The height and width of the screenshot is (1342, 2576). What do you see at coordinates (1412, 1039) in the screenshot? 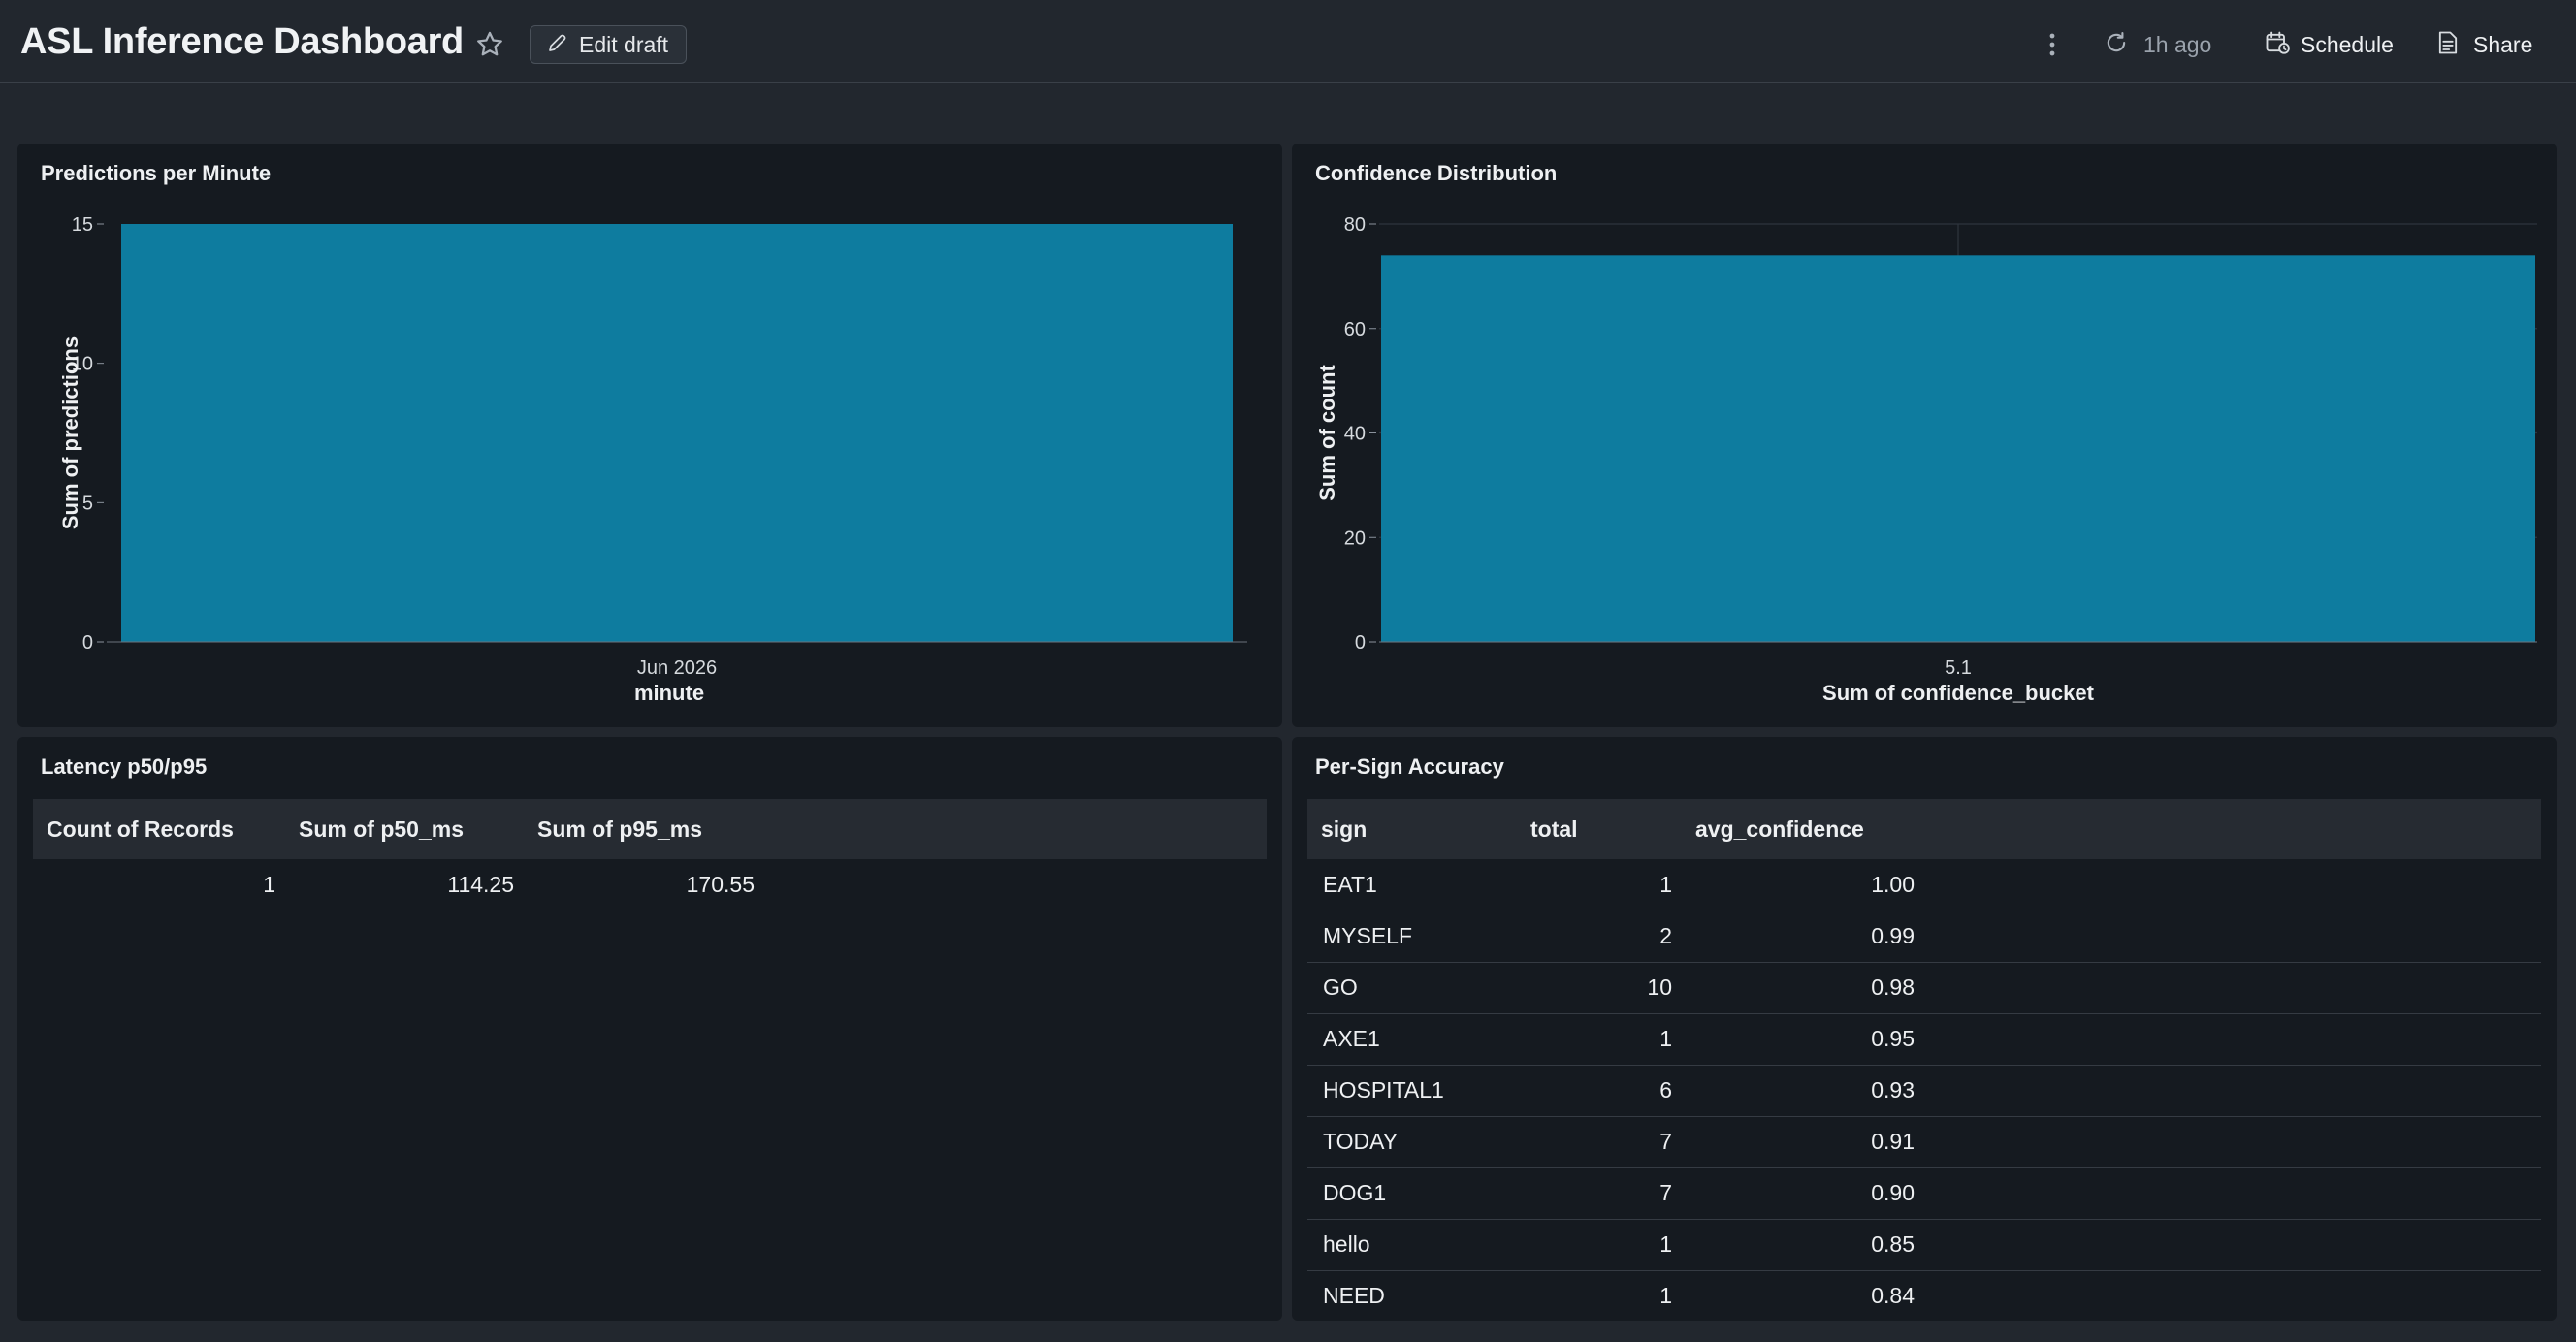
I see `sign-cell: AXE1` at bounding box center [1412, 1039].